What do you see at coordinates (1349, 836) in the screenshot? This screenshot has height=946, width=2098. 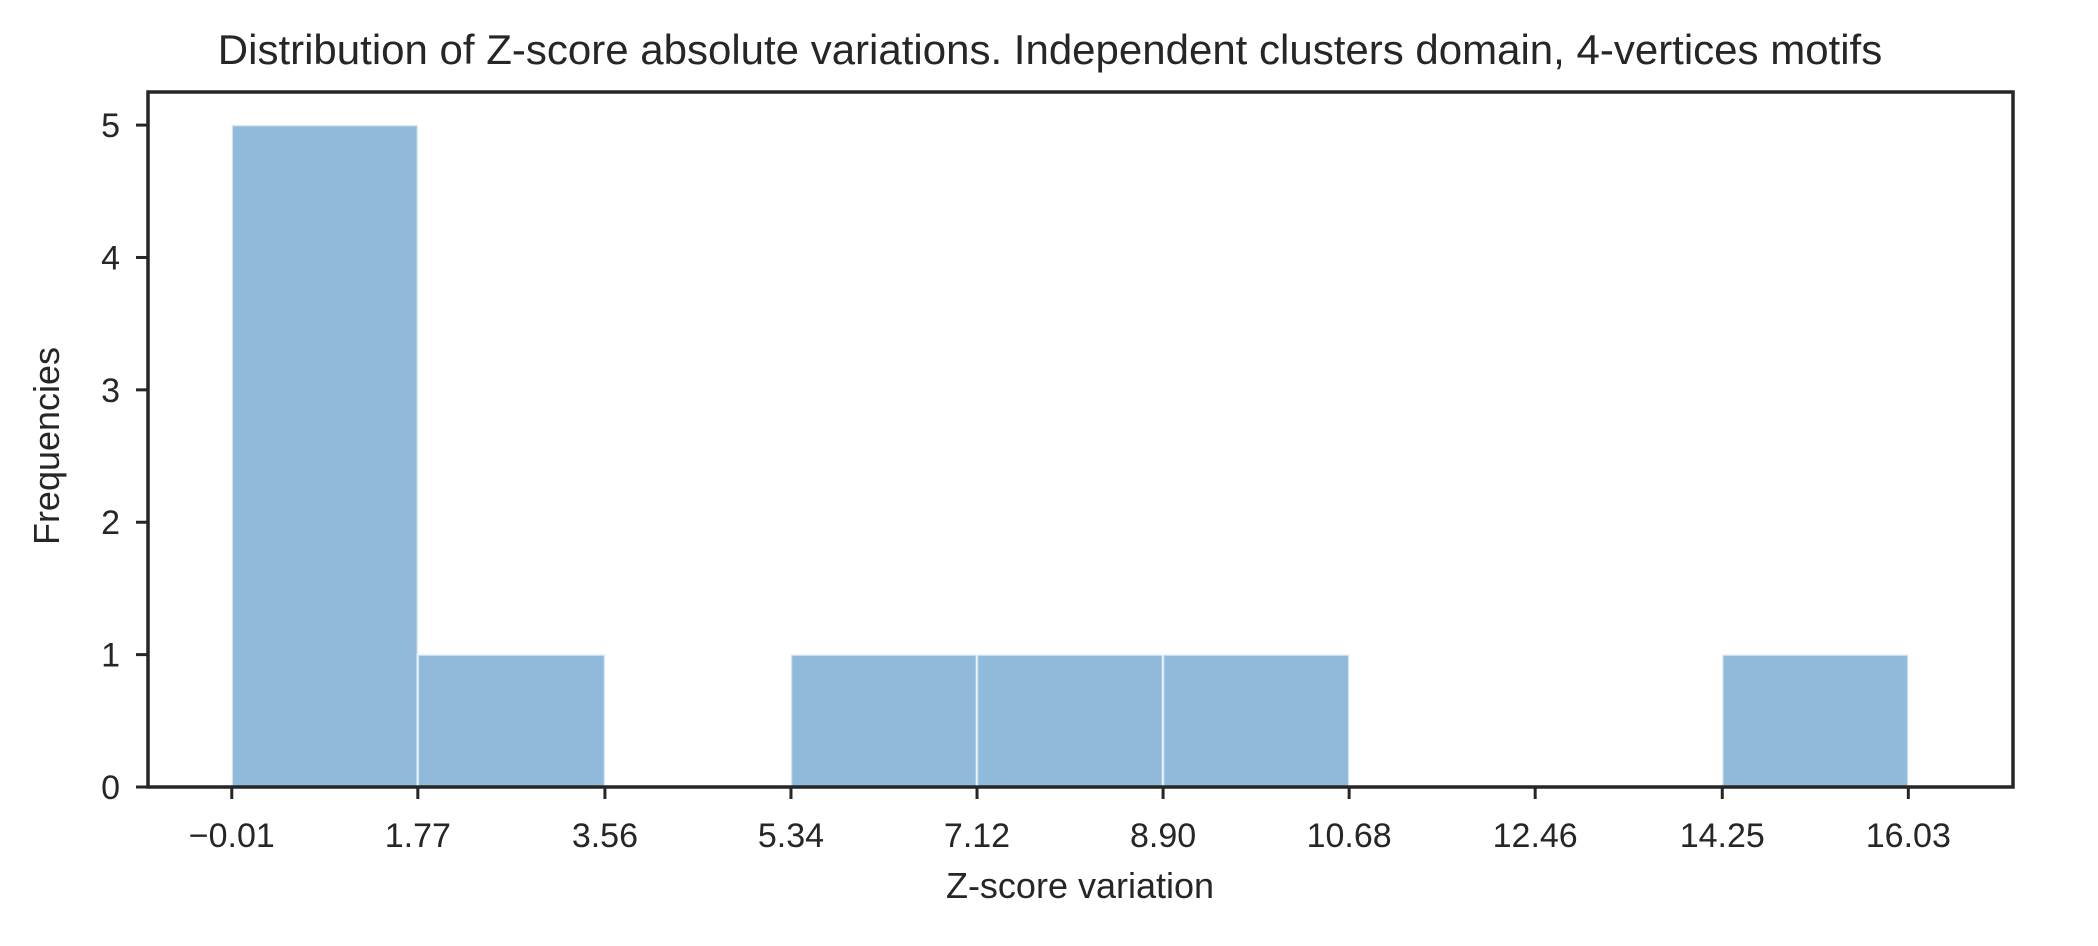 I see `x-tick-label: 10.68` at bounding box center [1349, 836].